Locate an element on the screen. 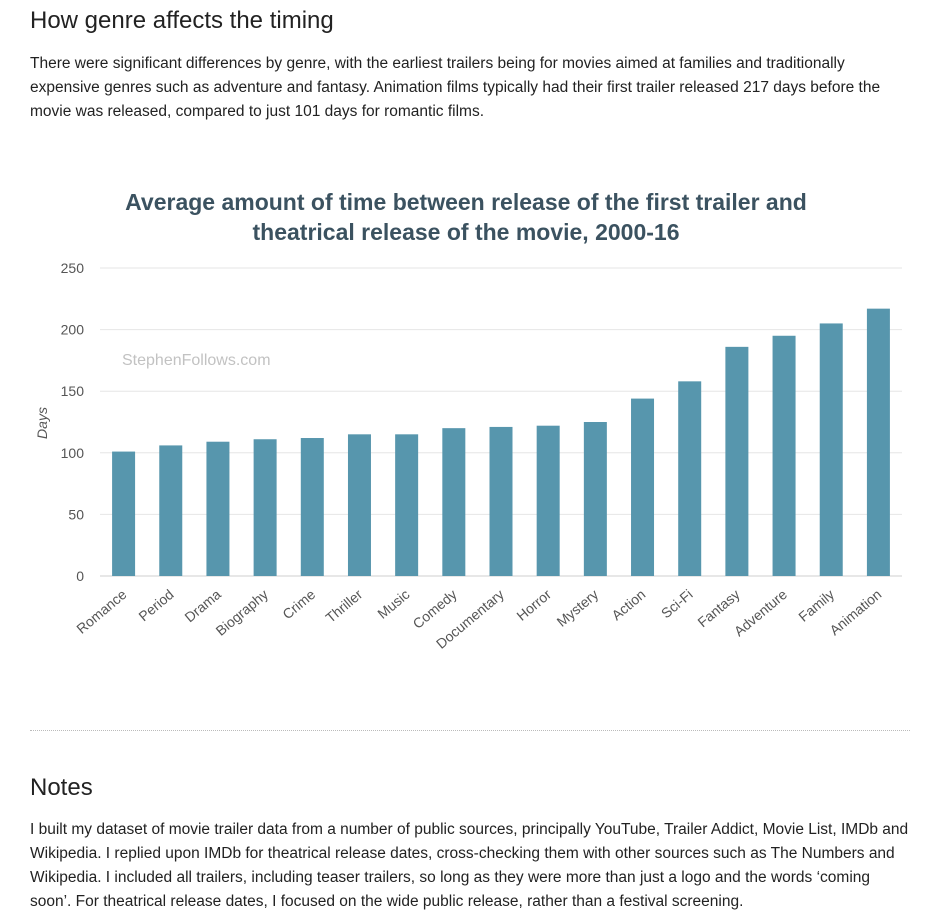 This screenshot has height=919, width=932. category-label: Thriller is located at coordinates (343, 606).